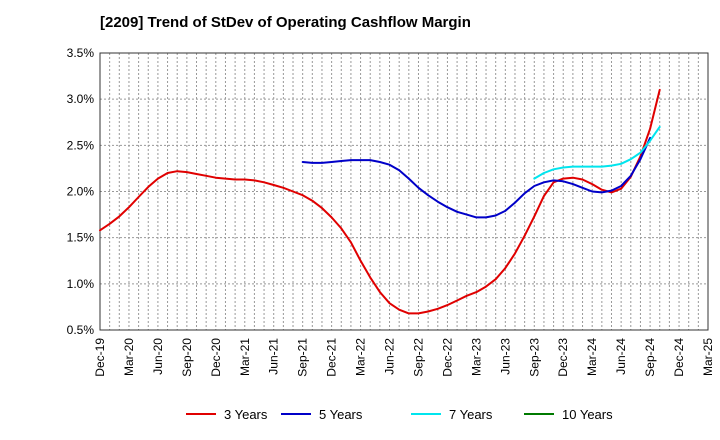  I want to click on x-tick-label: Mar-23, so click(476, 357).